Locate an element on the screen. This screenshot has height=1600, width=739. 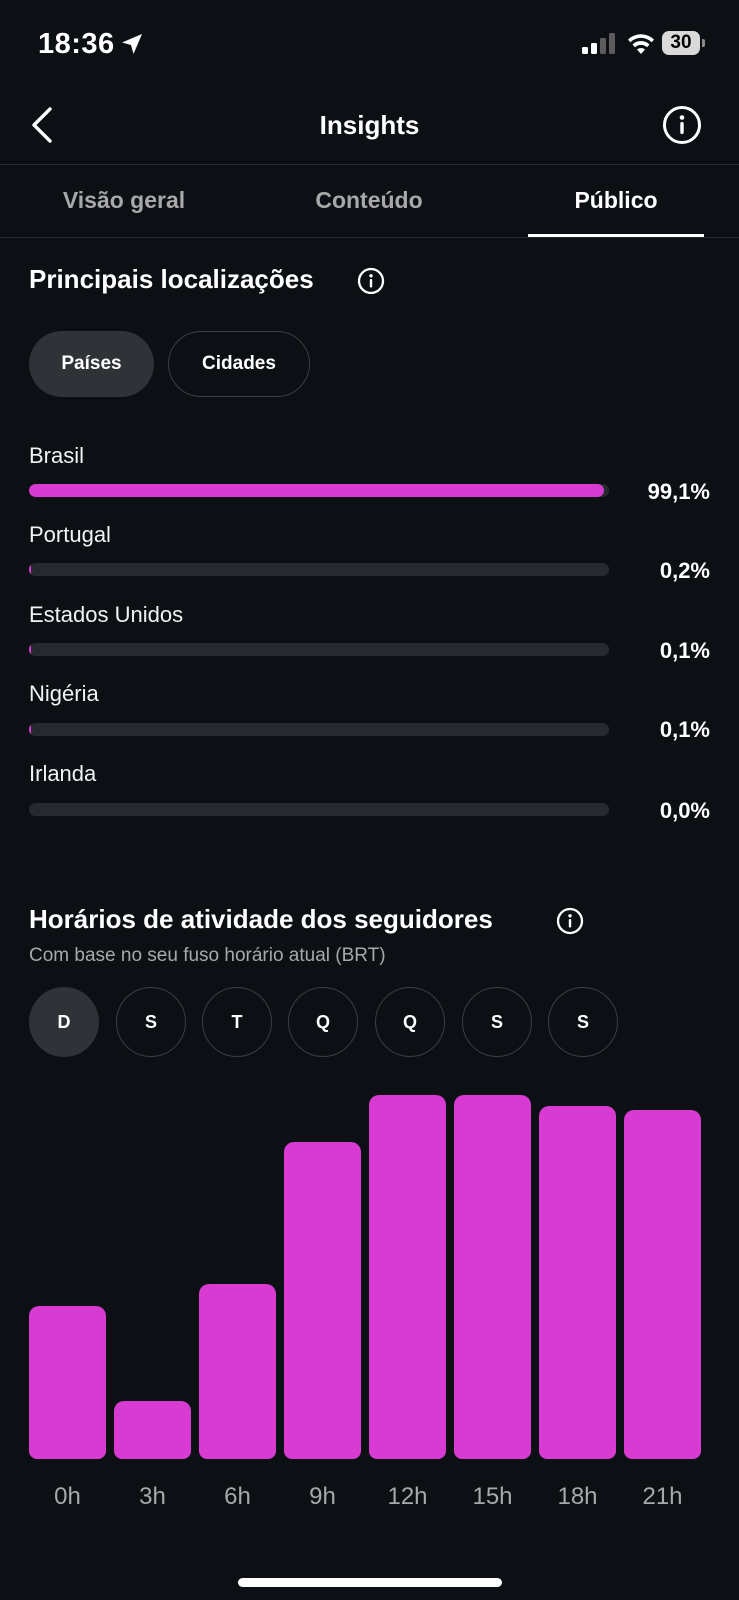
day-thursday: Q is located at coordinates (410, 1022).